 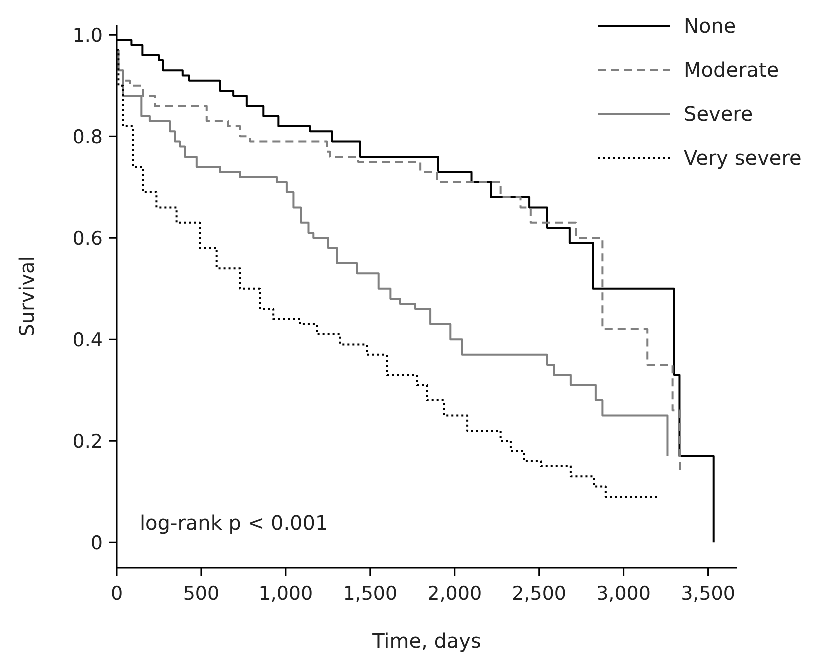 I want to click on y-tick-label: 0, so click(x=96, y=543).